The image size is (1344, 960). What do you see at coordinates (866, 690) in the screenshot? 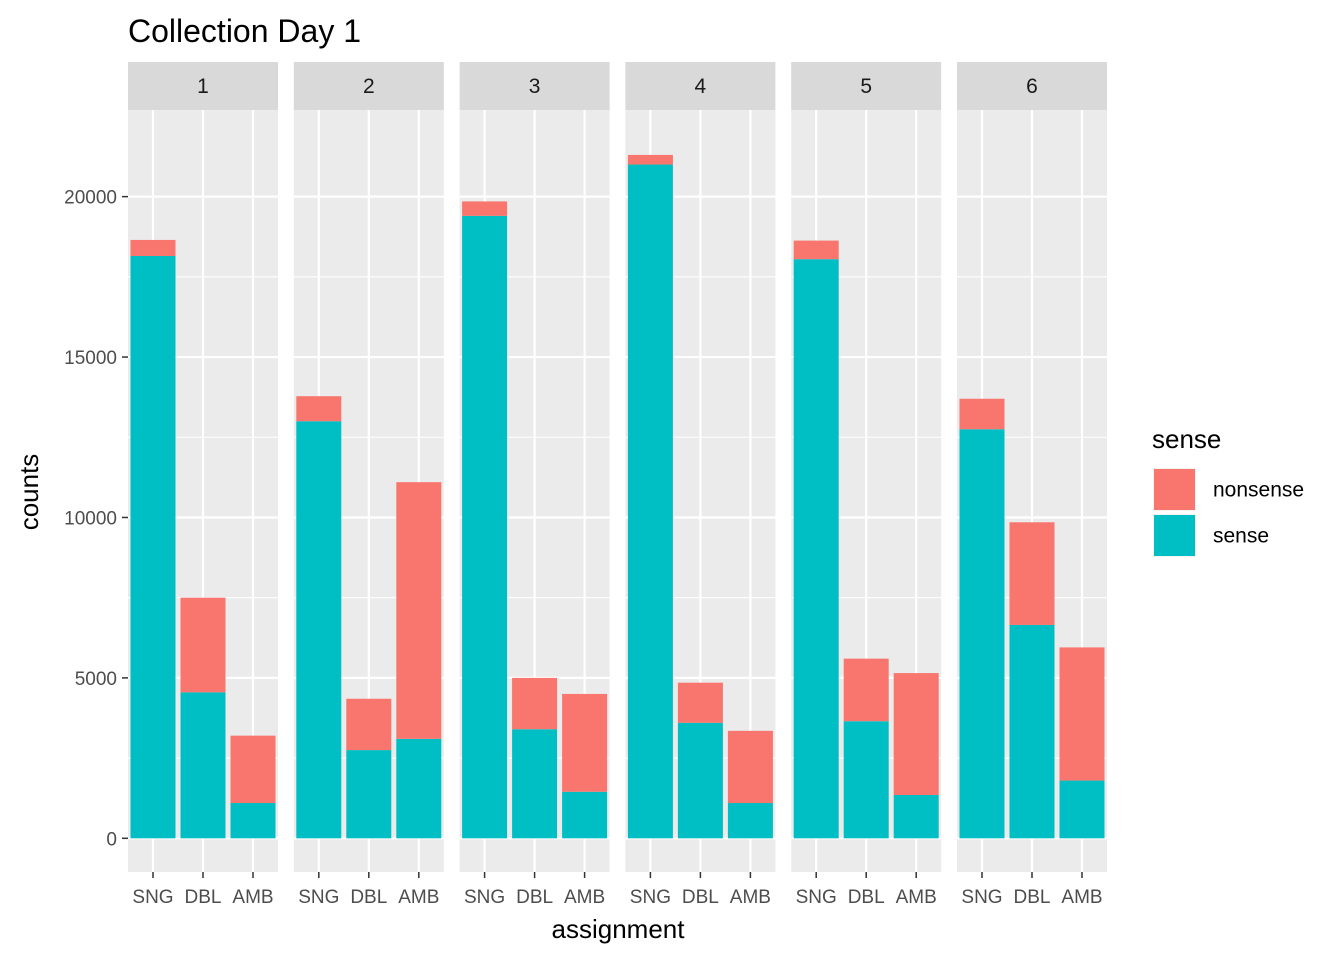
I see `bar-nonsense-facet5-DBL` at bounding box center [866, 690].